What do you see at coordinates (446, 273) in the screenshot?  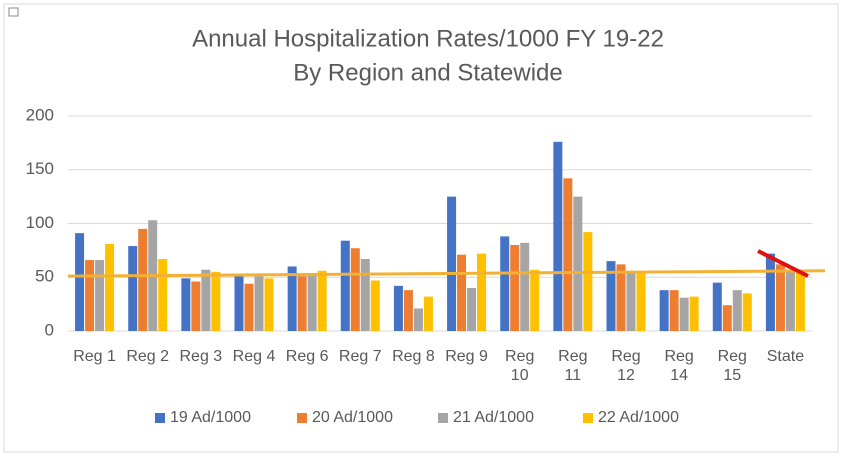 I see `trend-line` at bounding box center [446, 273].